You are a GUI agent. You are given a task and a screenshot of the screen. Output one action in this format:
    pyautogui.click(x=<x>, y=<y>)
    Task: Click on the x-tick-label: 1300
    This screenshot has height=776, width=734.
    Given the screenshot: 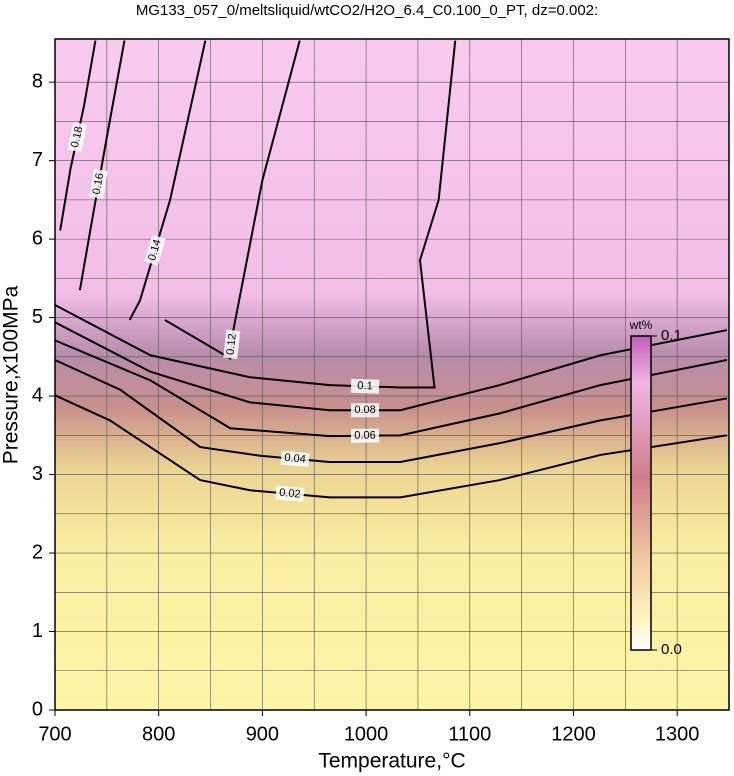 What is the action you would take?
    pyautogui.click(x=677, y=734)
    